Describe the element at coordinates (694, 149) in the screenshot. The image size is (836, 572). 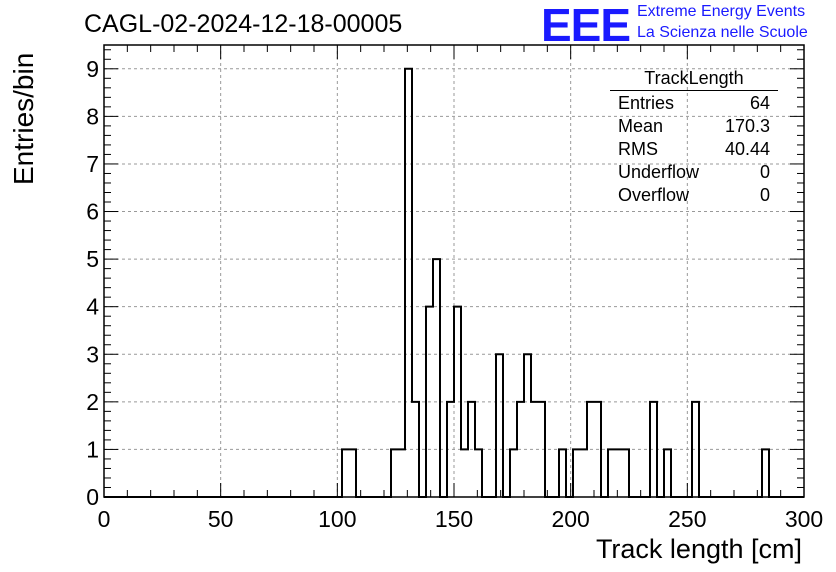
I see `stats-row-rms: RMS 40.44` at that location.